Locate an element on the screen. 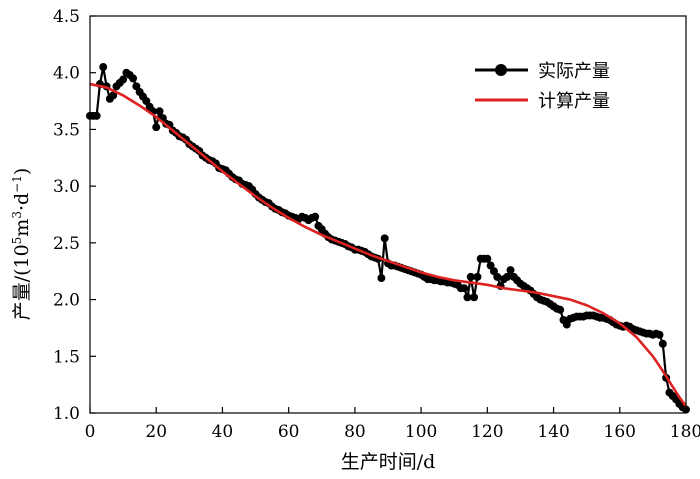  y-tick-label: 3.0 is located at coordinates (66, 187).